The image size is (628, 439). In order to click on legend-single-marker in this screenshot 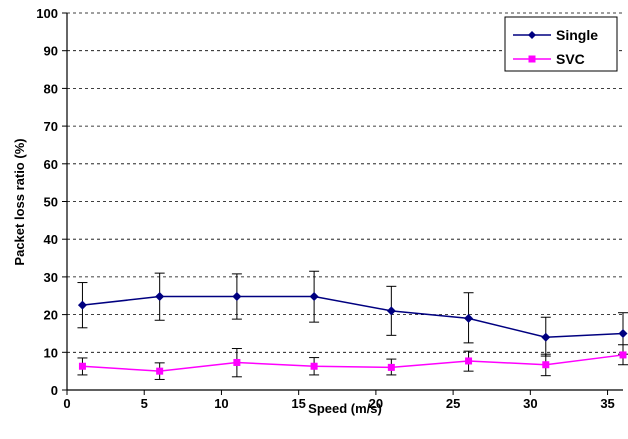, I will do `click(532, 35)`.